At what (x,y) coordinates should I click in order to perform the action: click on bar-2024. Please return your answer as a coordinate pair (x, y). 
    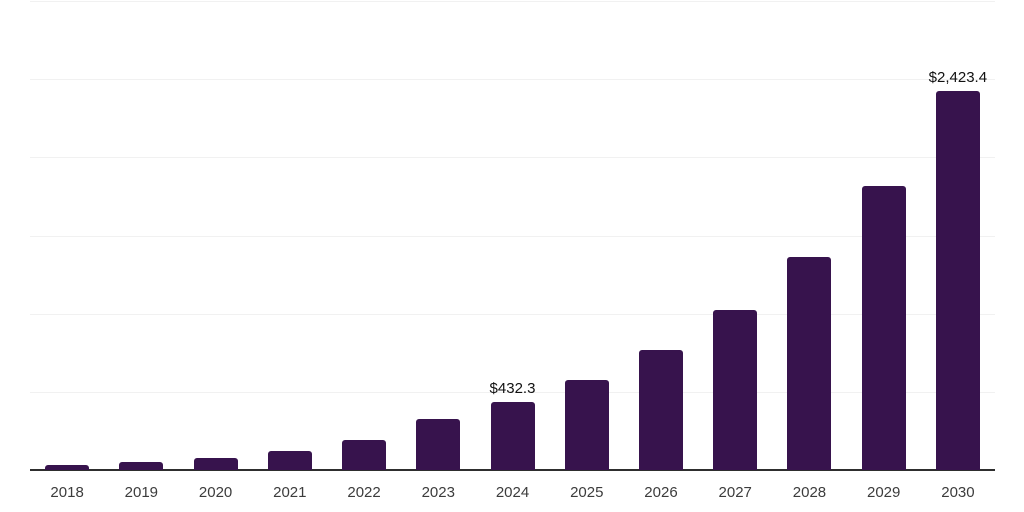
    Looking at the image, I should click on (512, 436).